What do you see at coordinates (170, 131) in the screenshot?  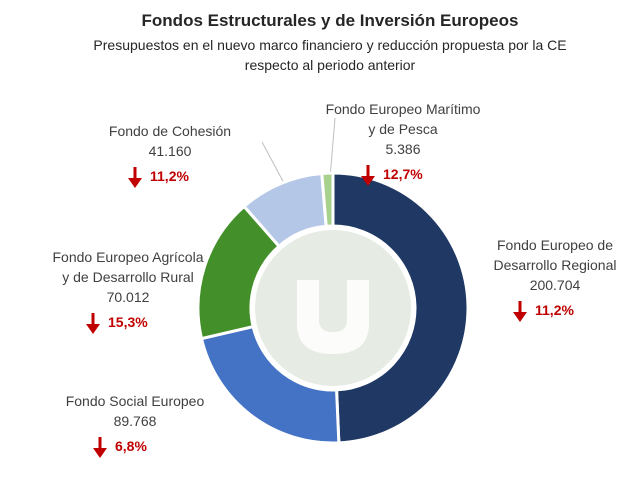 I see `category-label: Fondo de Cohesión` at bounding box center [170, 131].